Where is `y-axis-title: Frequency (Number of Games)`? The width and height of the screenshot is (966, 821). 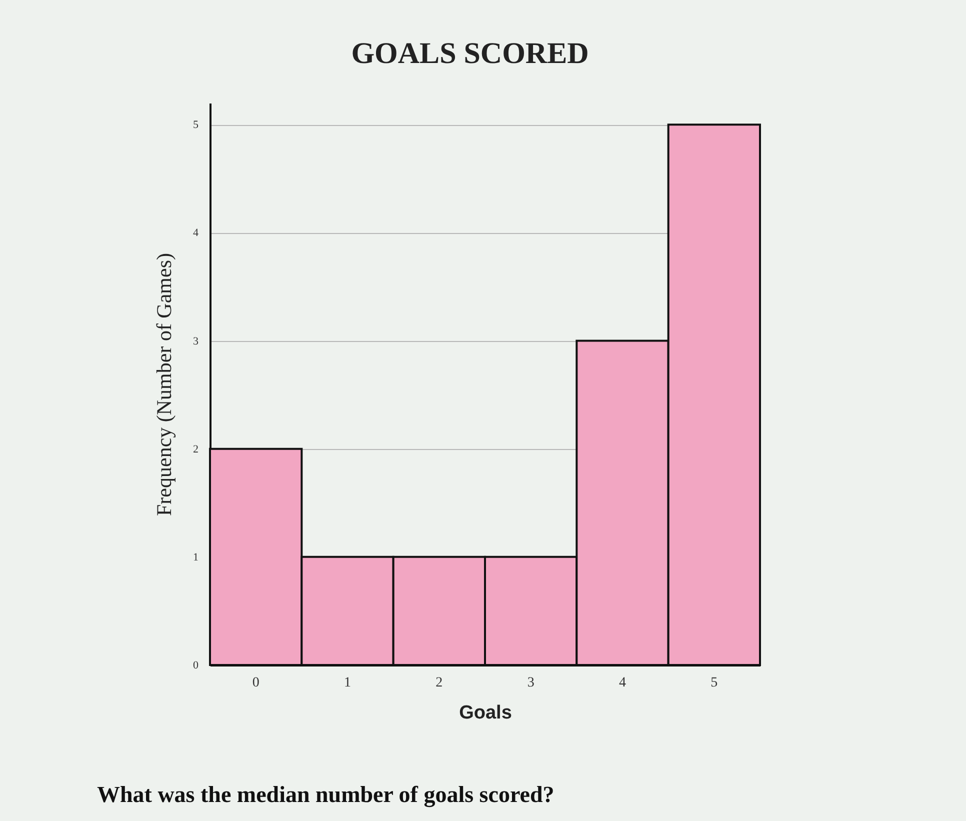
y-axis-title: Frequency (Number of Games) is located at coordinates (164, 384).